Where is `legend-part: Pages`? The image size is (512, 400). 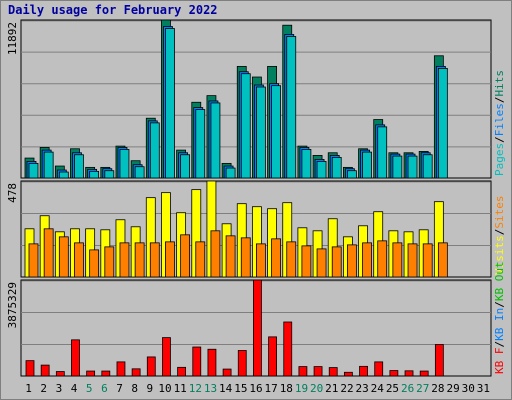 legend-part: Pages is located at coordinates (499, 159).